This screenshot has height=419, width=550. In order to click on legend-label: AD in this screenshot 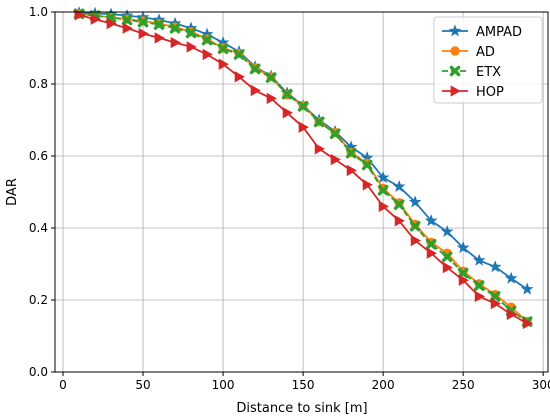, I will do `click(485, 52)`.